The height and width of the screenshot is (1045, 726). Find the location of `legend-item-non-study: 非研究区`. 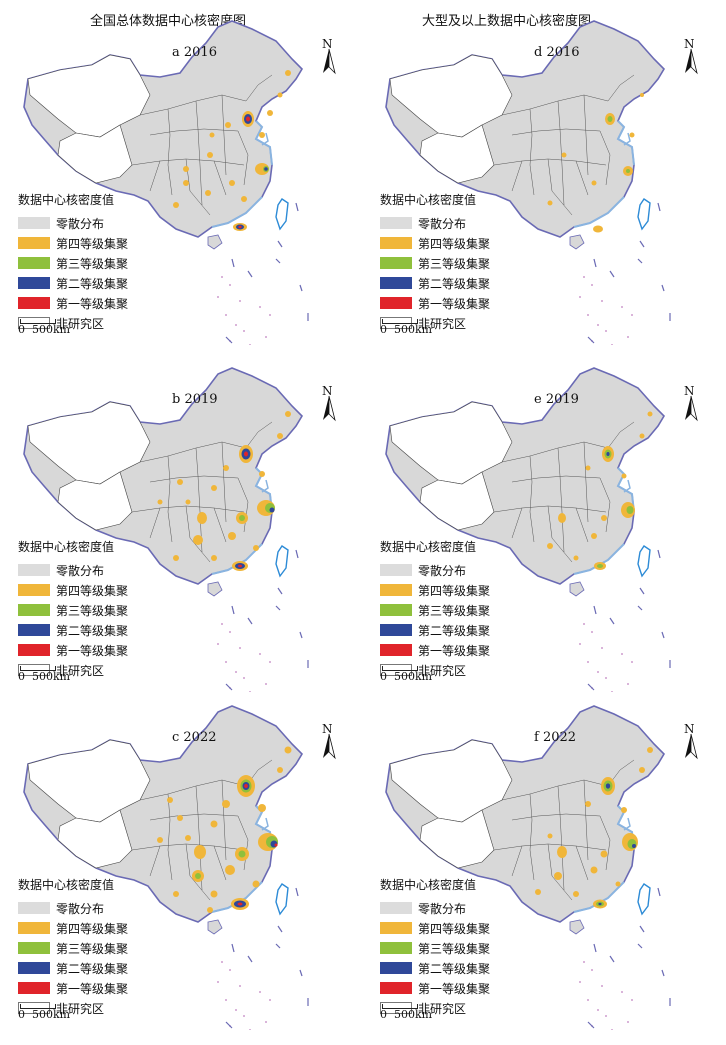

legend-item-non-study: 非研究区 is located at coordinates (435, 670).